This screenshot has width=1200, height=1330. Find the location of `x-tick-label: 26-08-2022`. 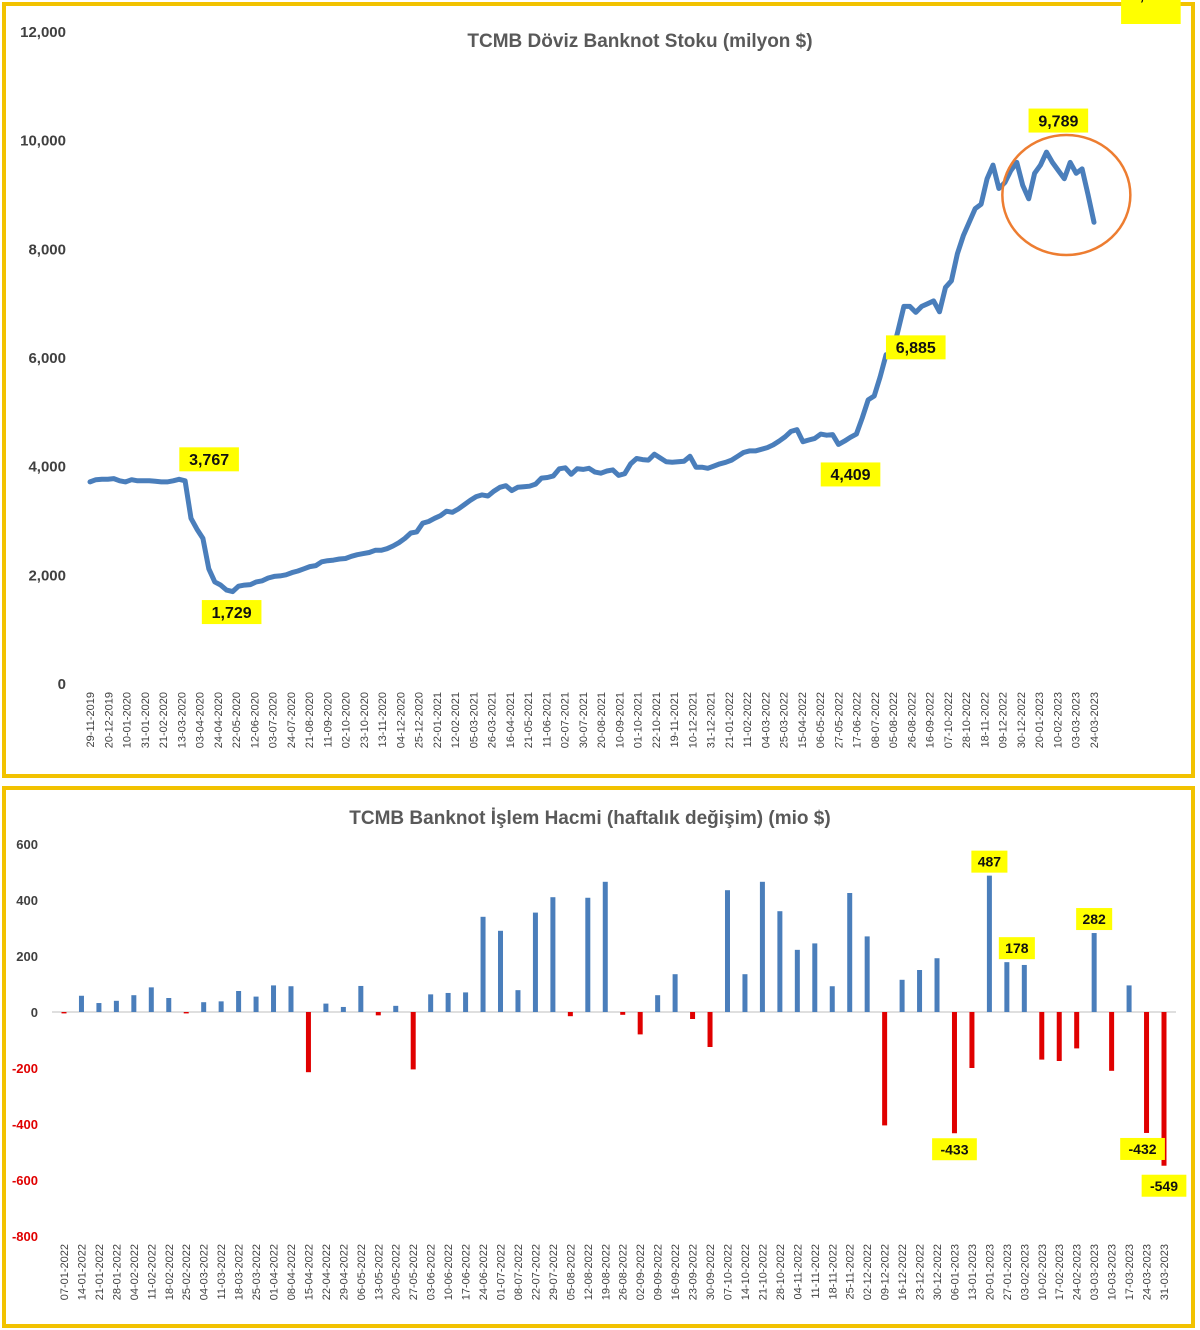

x-tick-label: 26-08-2022 is located at coordinates (912, 720).